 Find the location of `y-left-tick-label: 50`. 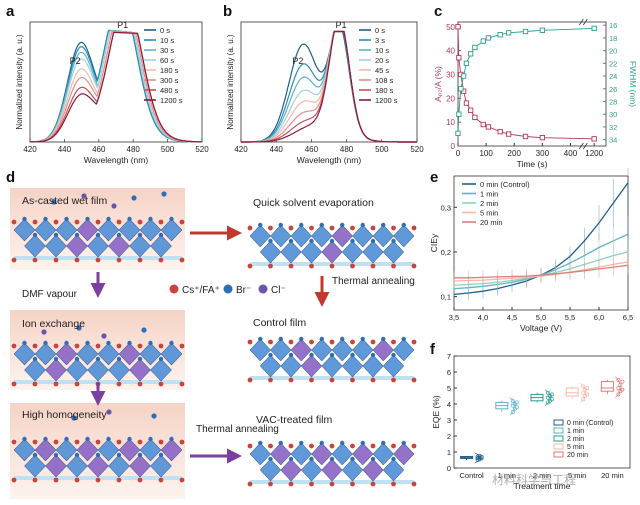

y-left-tick-label: 50 is located at coordinates (450, 27).